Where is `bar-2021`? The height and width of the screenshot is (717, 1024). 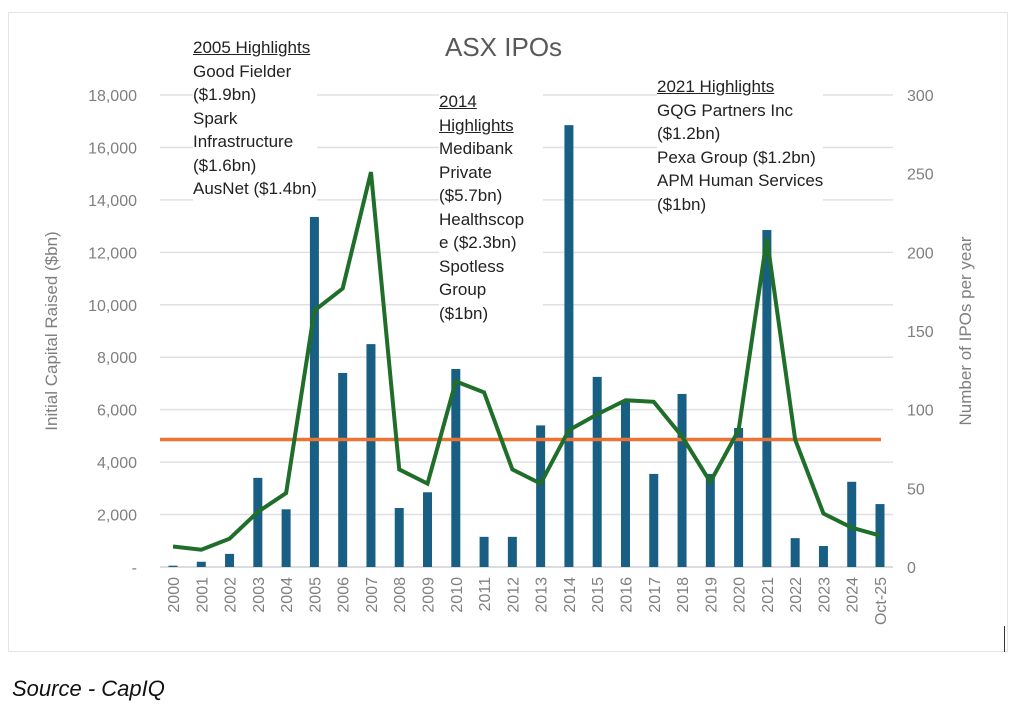 bar-2021 is located at coordinates (767, 399).